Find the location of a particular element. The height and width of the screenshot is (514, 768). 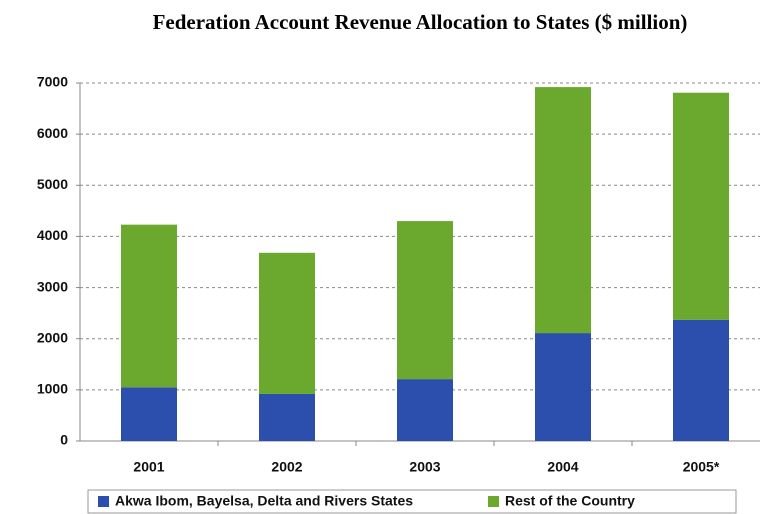

y-tick-label: 1000 is located at coordinates (52, 389).